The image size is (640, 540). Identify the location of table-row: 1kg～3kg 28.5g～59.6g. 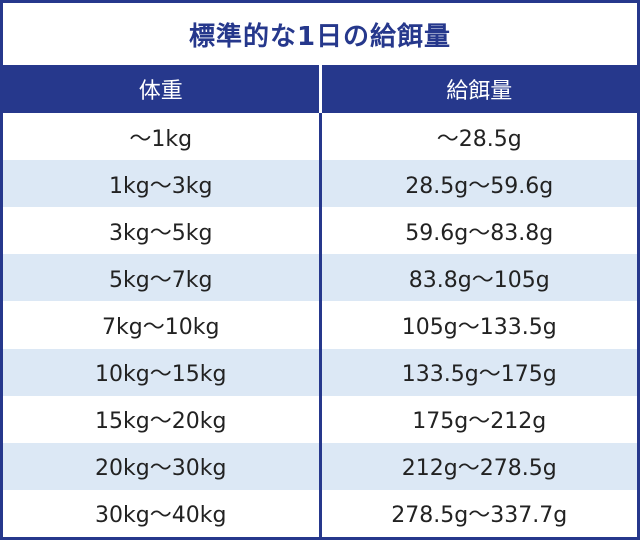
(320, 184).